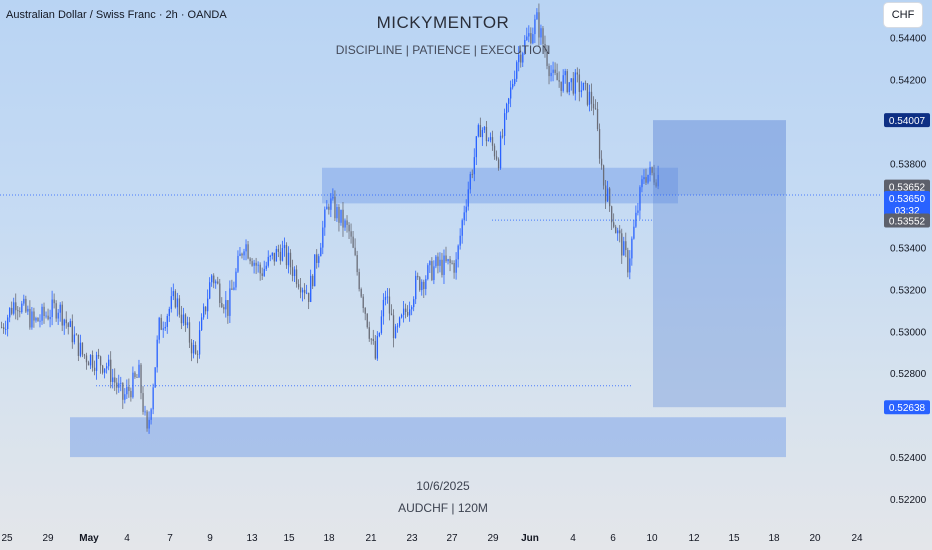  What do you see at coordinates (908, 248) in the screenshot?
I see `y-tick-label: 0.53400` at bounding box center [908, 248].